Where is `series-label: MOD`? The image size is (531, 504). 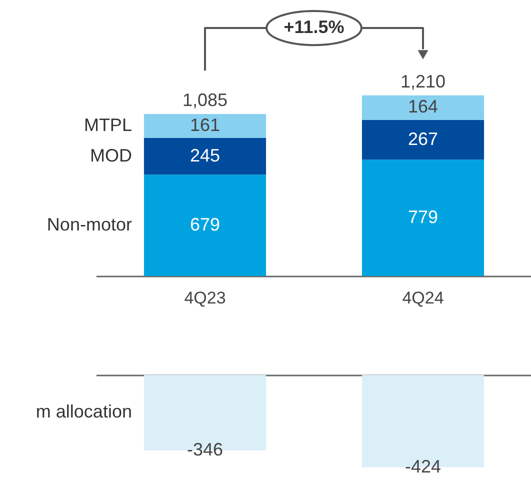
series-label: MOD is located at coordinates (111, 155).